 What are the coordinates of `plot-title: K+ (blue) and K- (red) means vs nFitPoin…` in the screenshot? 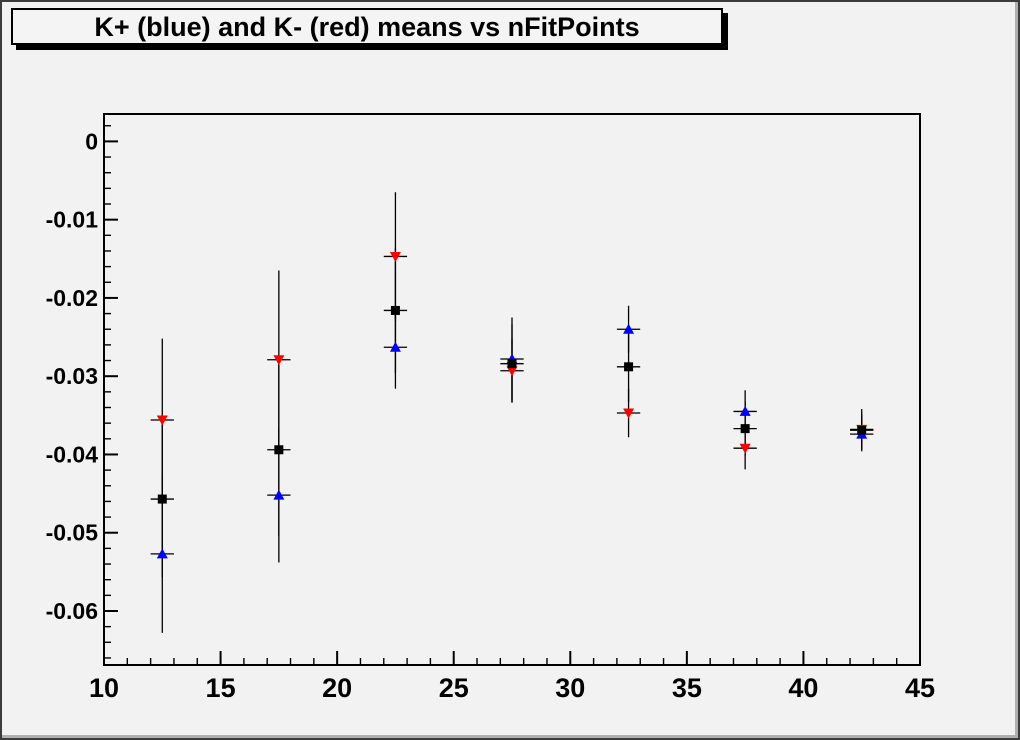 It's located at (367, 26).